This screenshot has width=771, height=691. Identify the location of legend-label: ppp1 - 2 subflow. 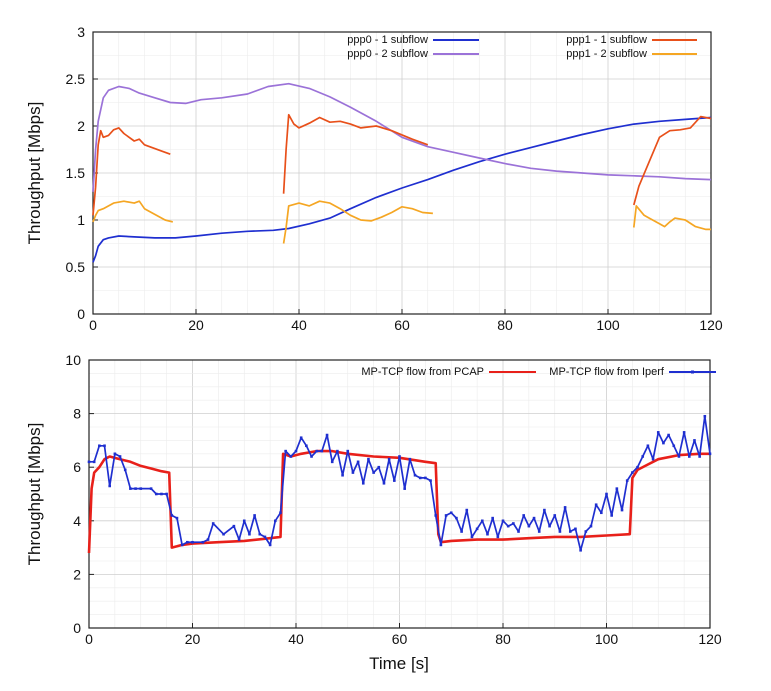
(606, 54).